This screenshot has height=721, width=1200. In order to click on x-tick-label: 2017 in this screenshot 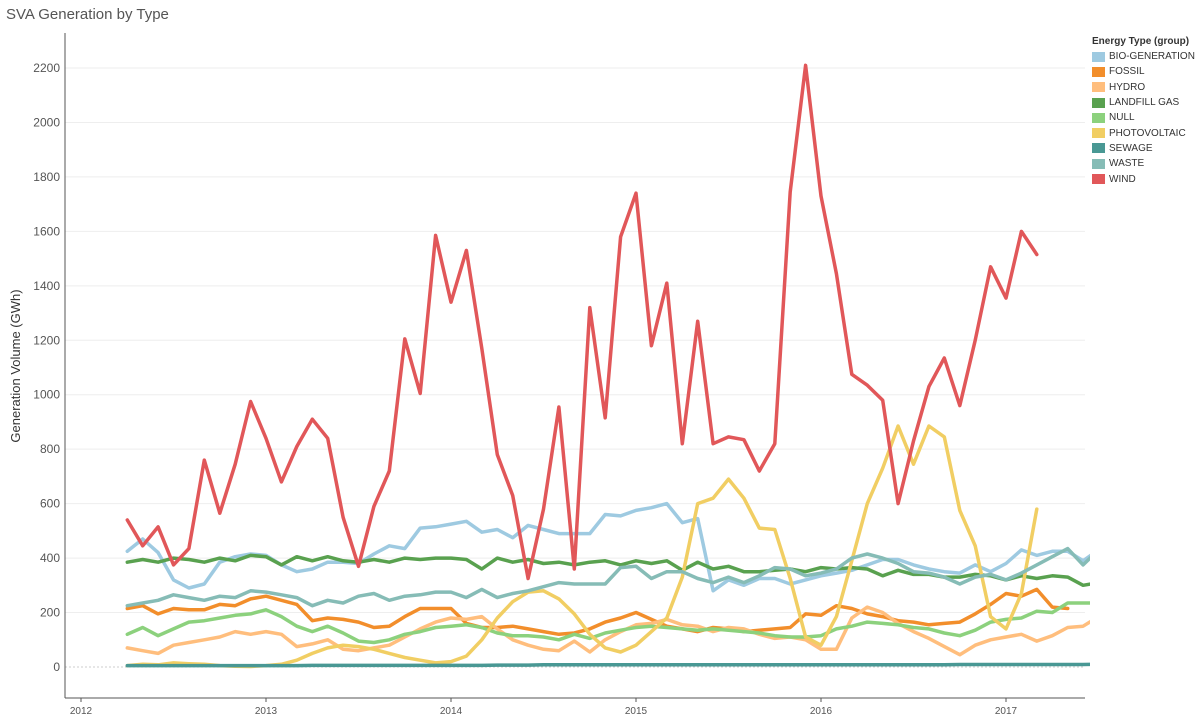, I will do `click(1006, 711)`.